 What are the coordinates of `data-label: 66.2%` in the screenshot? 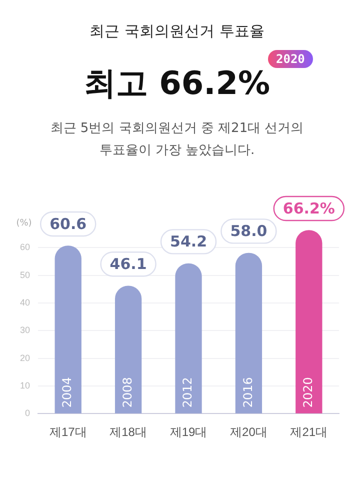 It's located at (308, 208).